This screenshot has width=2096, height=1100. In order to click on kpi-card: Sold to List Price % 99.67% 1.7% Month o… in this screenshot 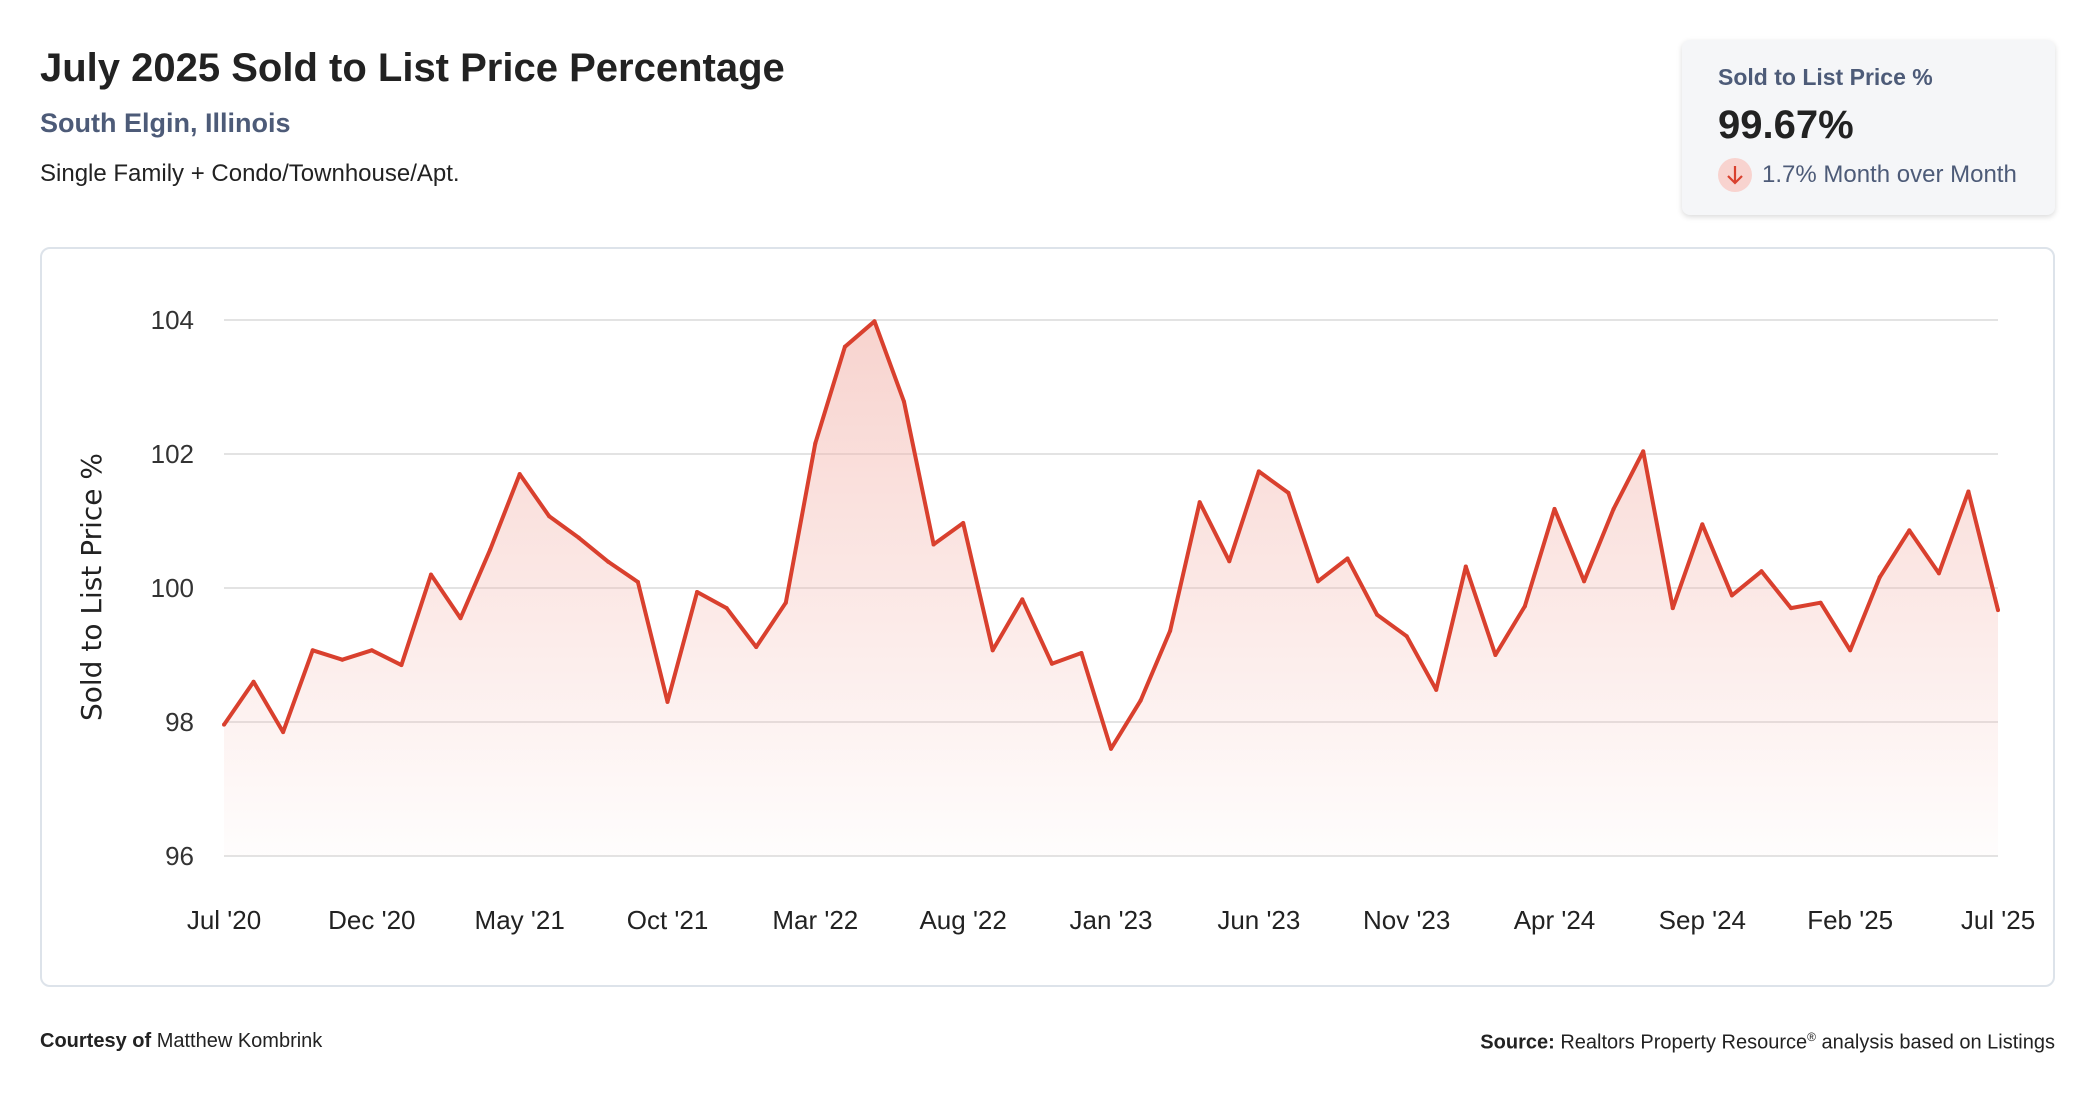, I will do `click(1868, 127)`.